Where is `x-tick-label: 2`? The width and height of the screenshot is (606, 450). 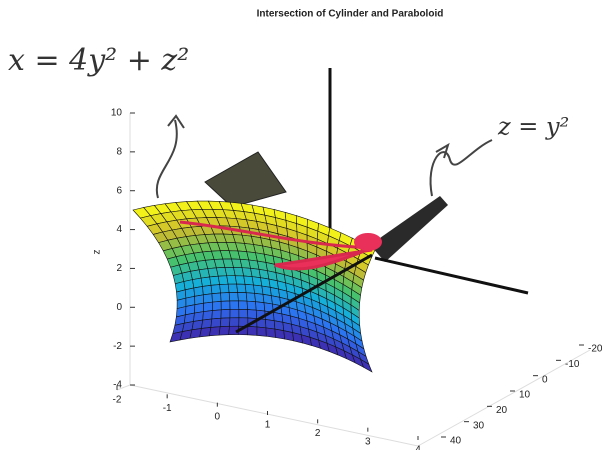
x-tick-label: 2 is located at coordinates (318, 433).